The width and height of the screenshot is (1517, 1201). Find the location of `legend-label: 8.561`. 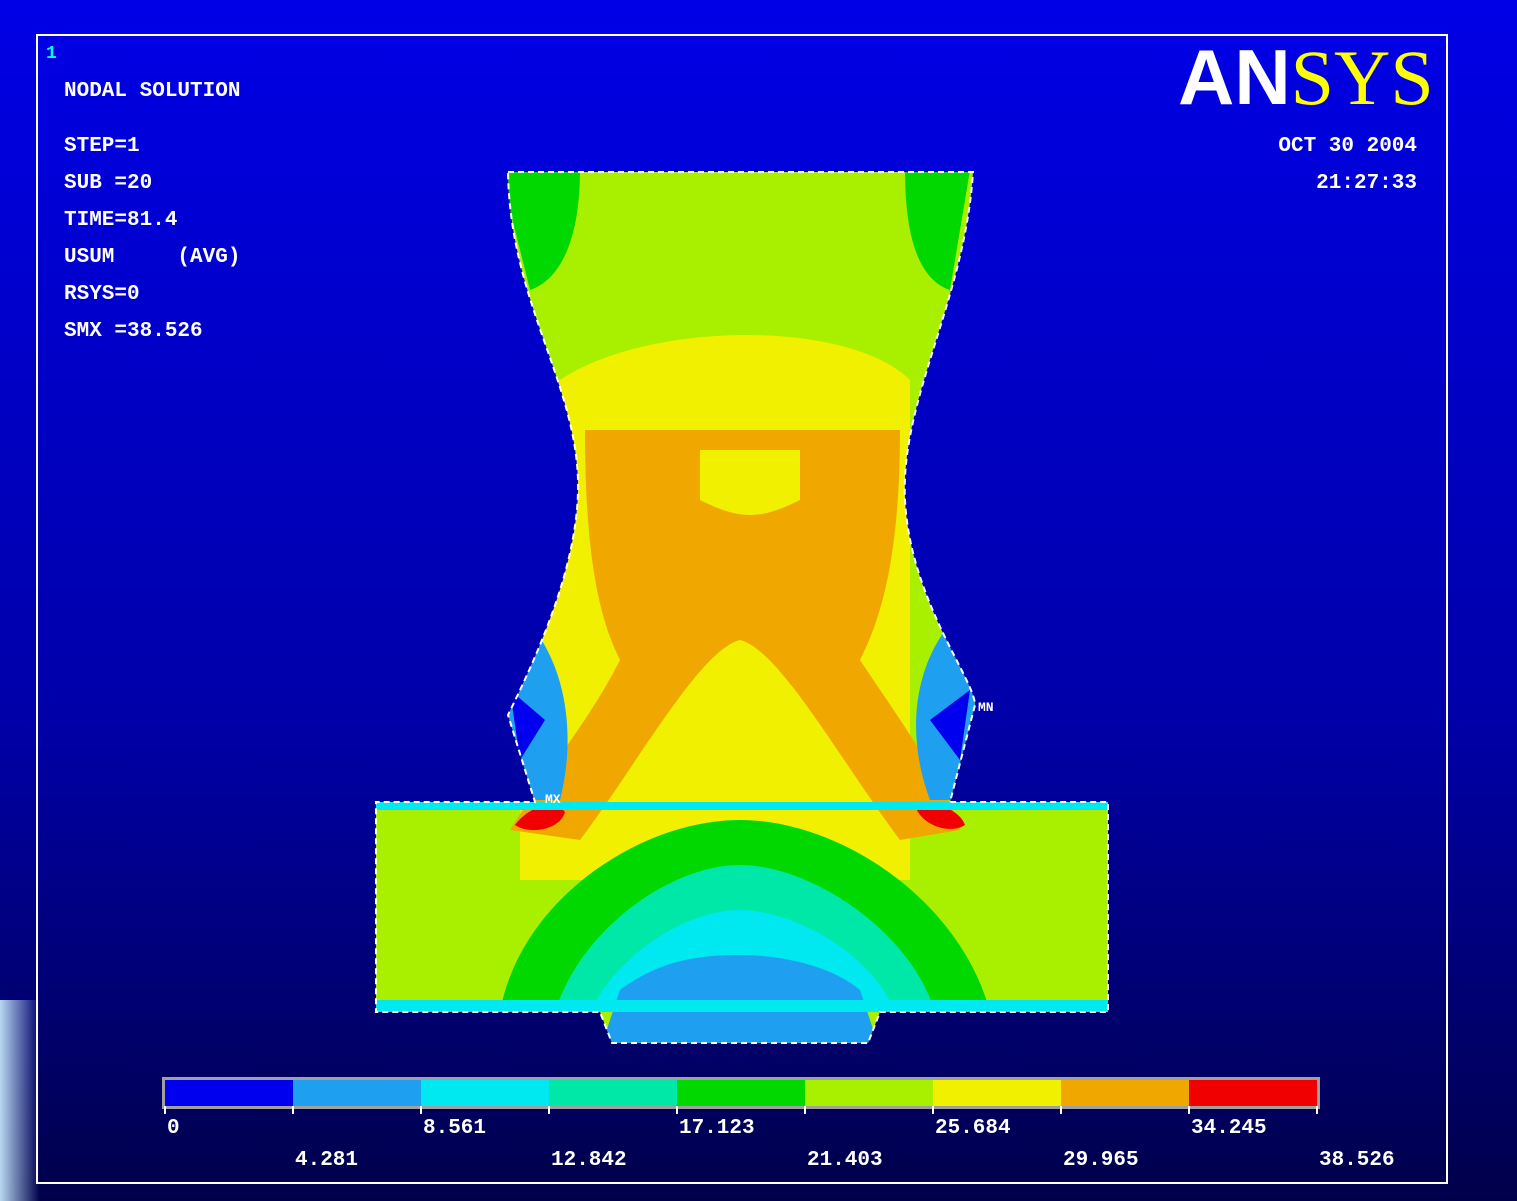

legend-label: 8.561 is located at coordinates (454, 1128).